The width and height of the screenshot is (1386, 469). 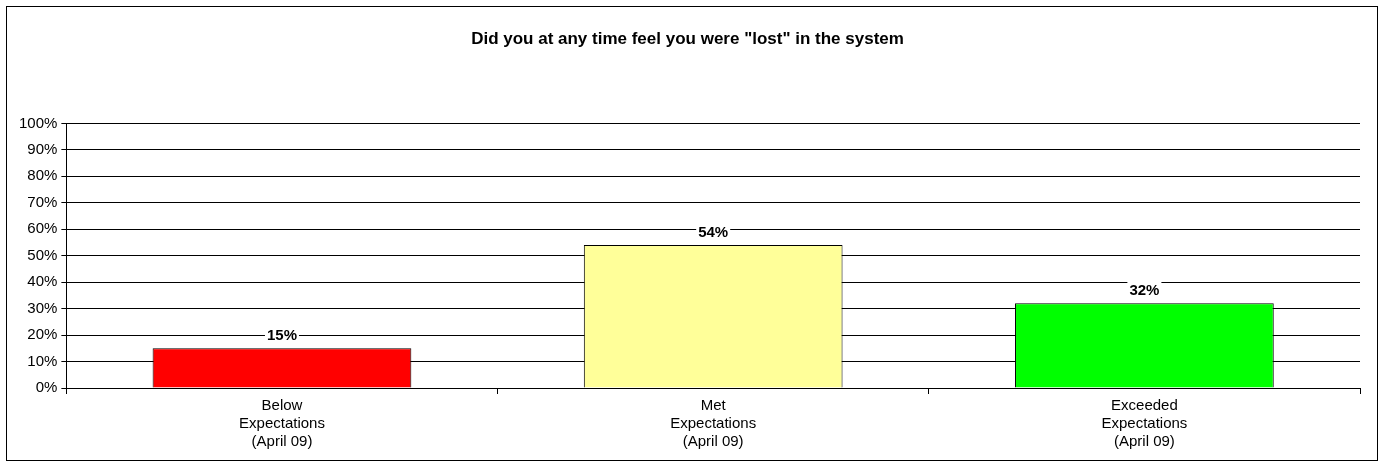 What do you see at coordinates (42, 334) in the screenshot?
I see `y-tick-label: 20%` at bounding box center [42, 334].